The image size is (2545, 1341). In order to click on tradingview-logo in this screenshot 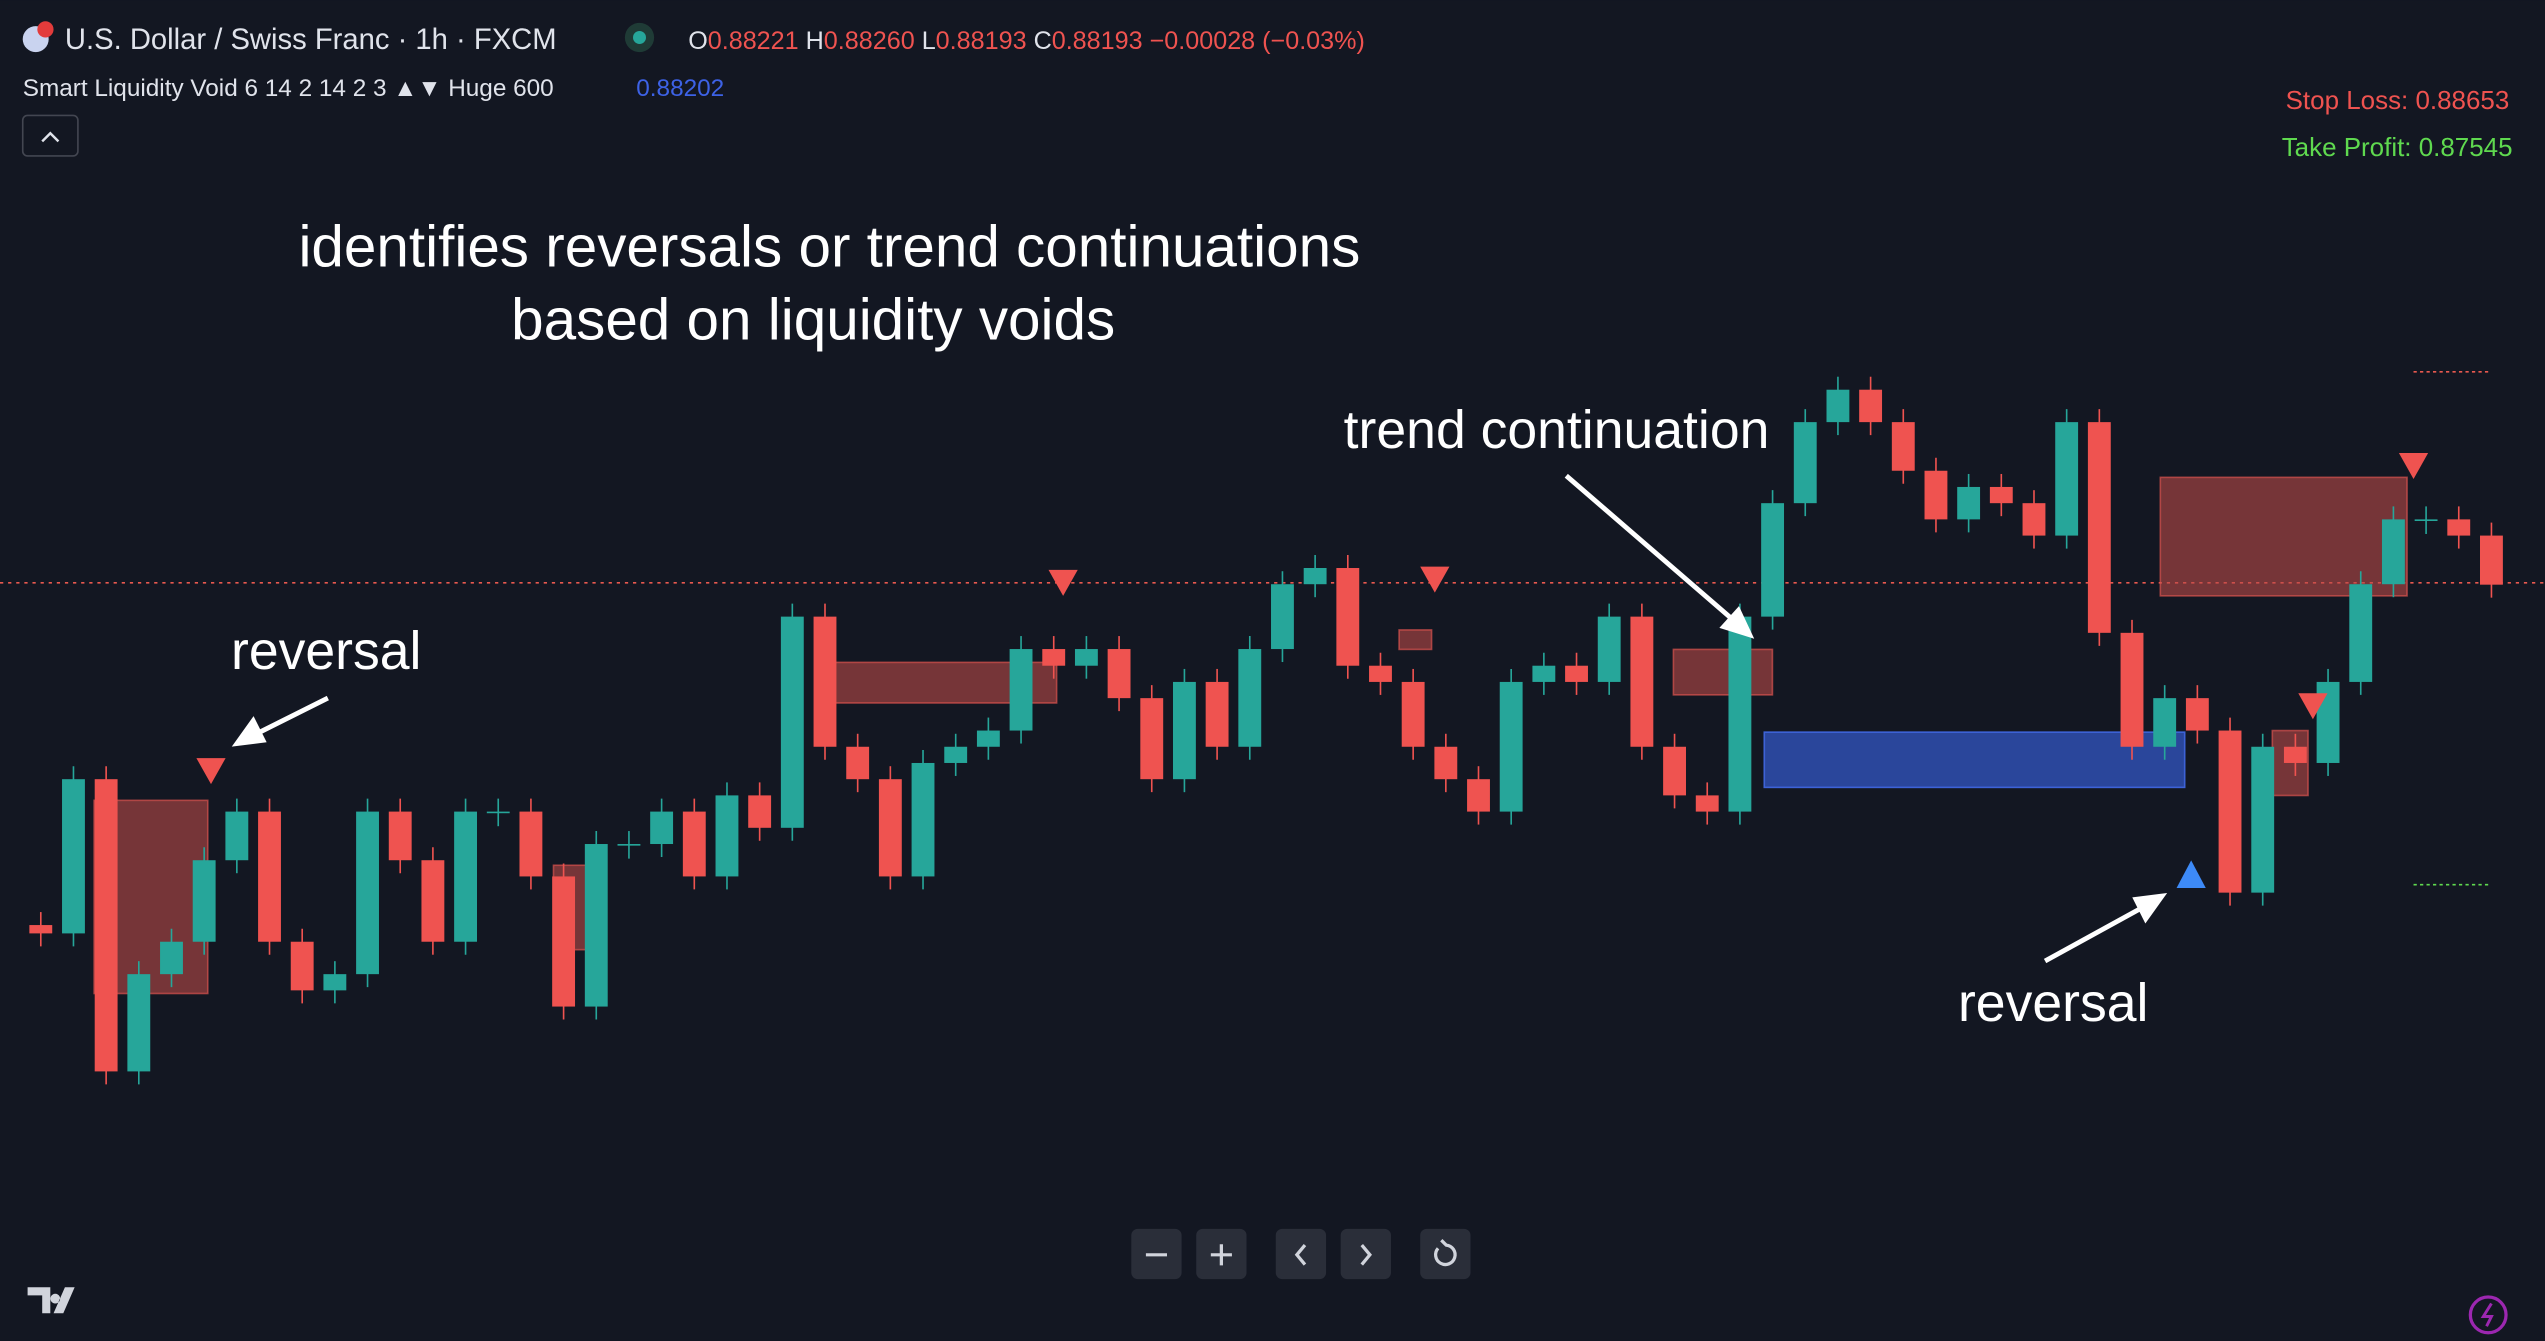, I will do `click(51, 1300)`.